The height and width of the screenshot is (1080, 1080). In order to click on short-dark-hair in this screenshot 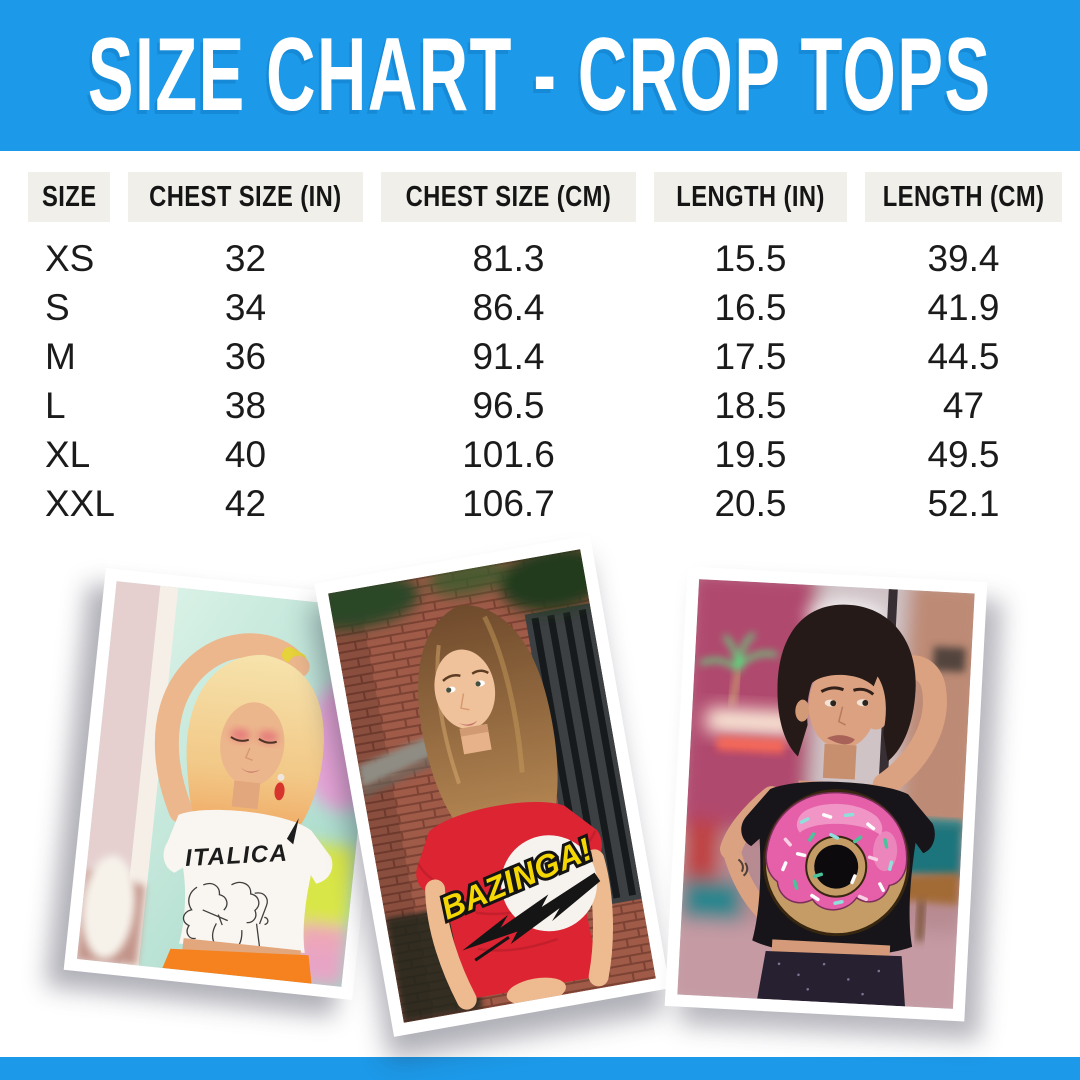, I will do `click(846, 683)`.